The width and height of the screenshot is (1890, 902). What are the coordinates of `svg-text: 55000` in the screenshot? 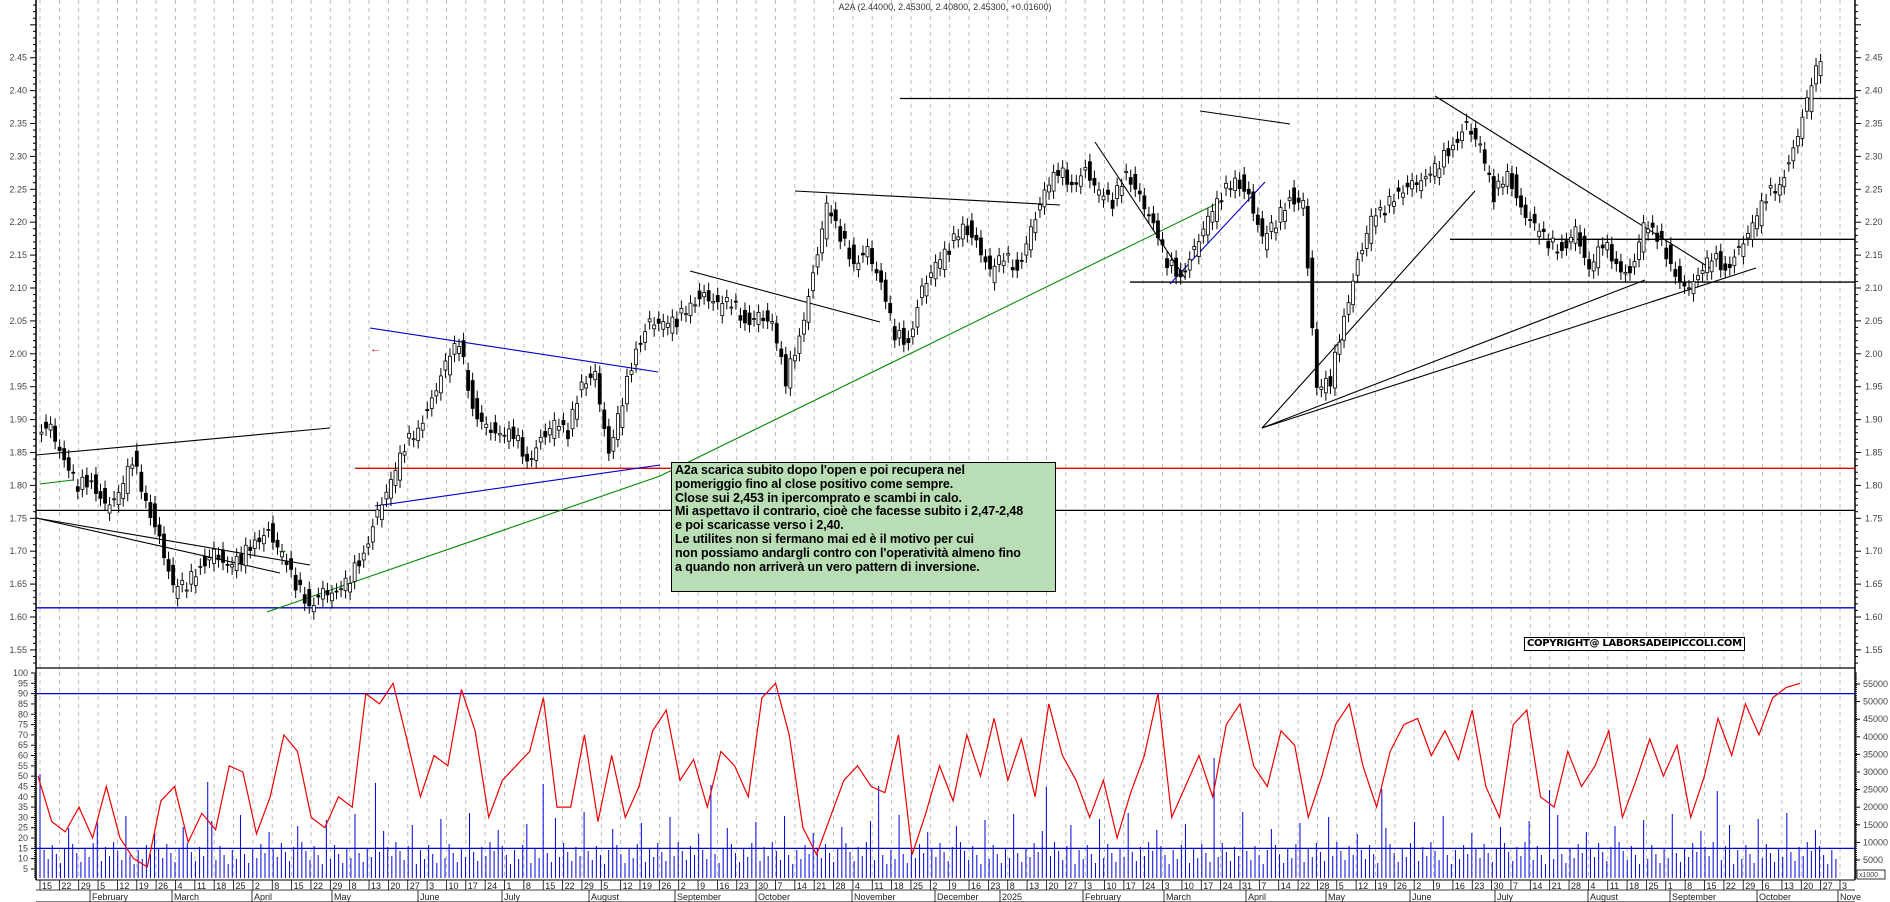 It's located at (1875, 684).